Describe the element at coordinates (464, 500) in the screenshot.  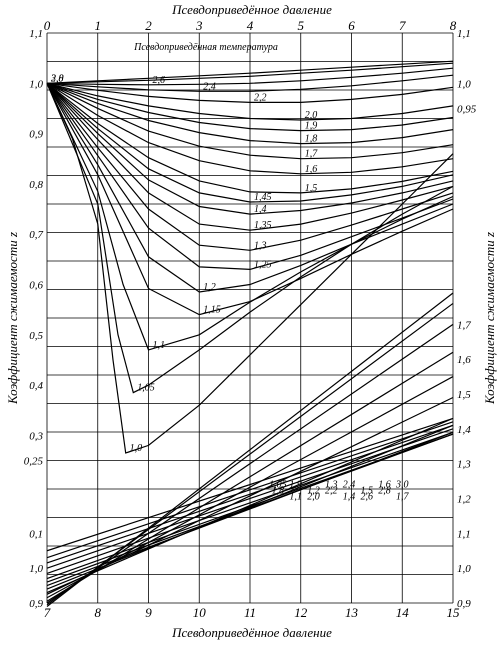
I see `right-tick-label: 1,2` at that location.